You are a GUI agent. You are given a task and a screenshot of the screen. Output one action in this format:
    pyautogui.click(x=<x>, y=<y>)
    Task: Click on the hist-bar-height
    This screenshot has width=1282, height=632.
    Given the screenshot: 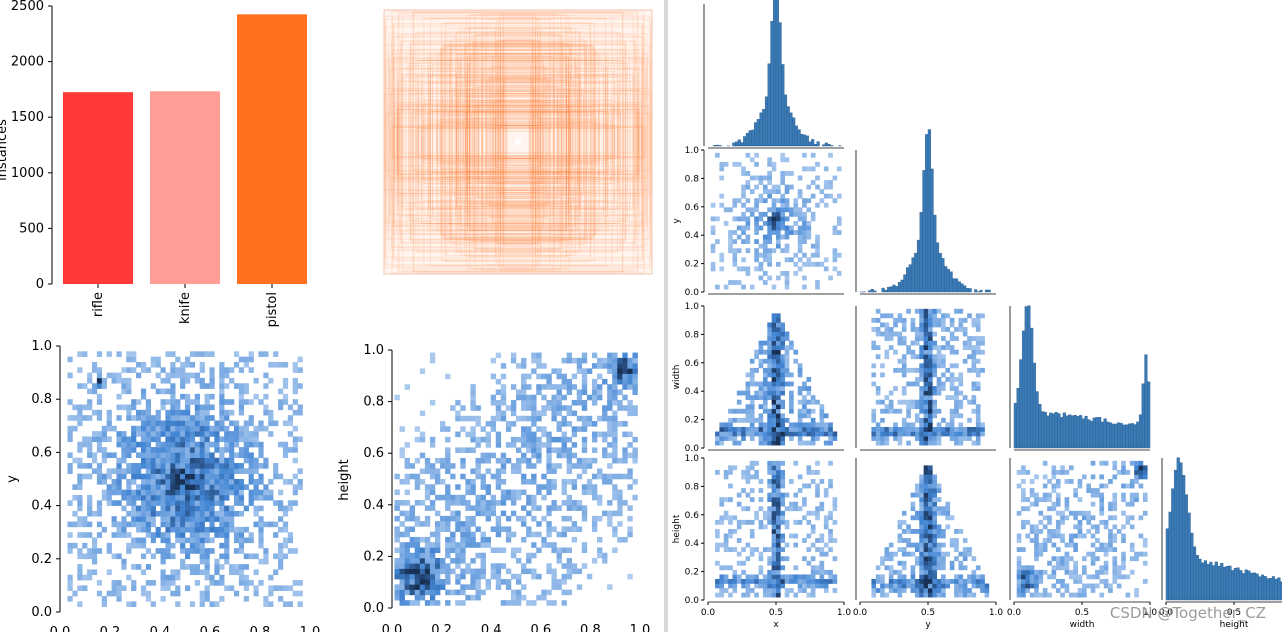 What is the action you would take?
    pyautogui.click(x=1173, y=544)
    